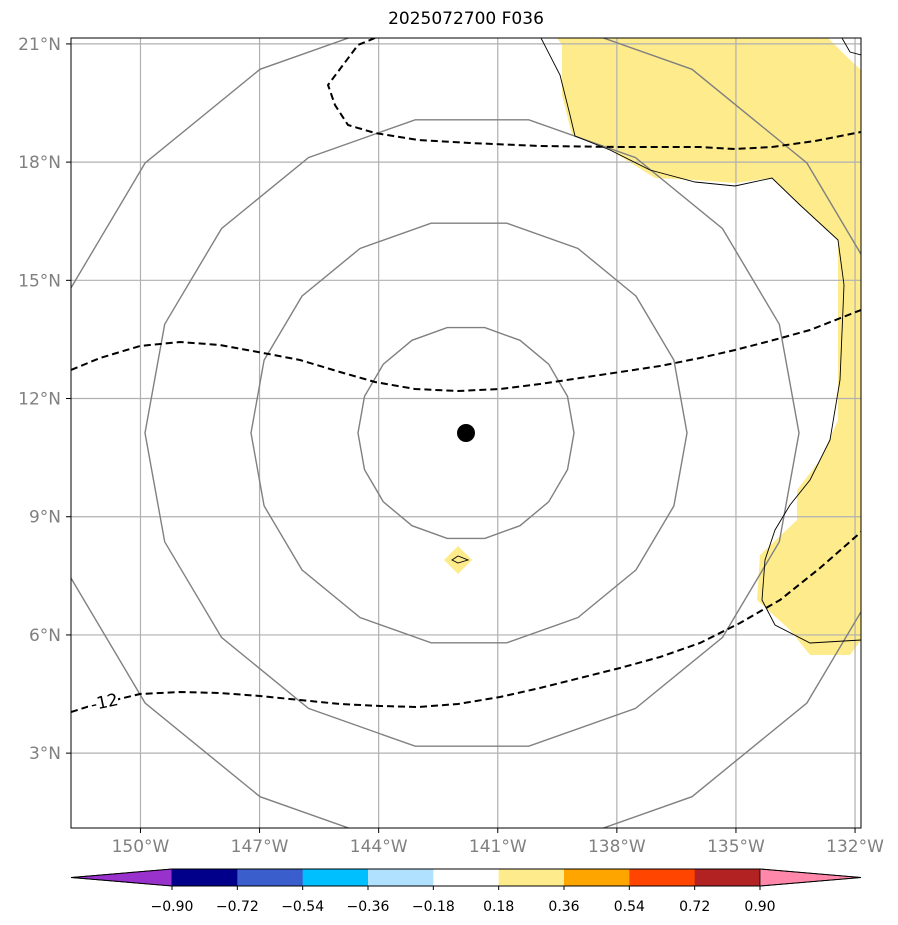 The width and height of the screenshot is (898, 925). I want to click on lon-label: 144°W, so click(379, 847).